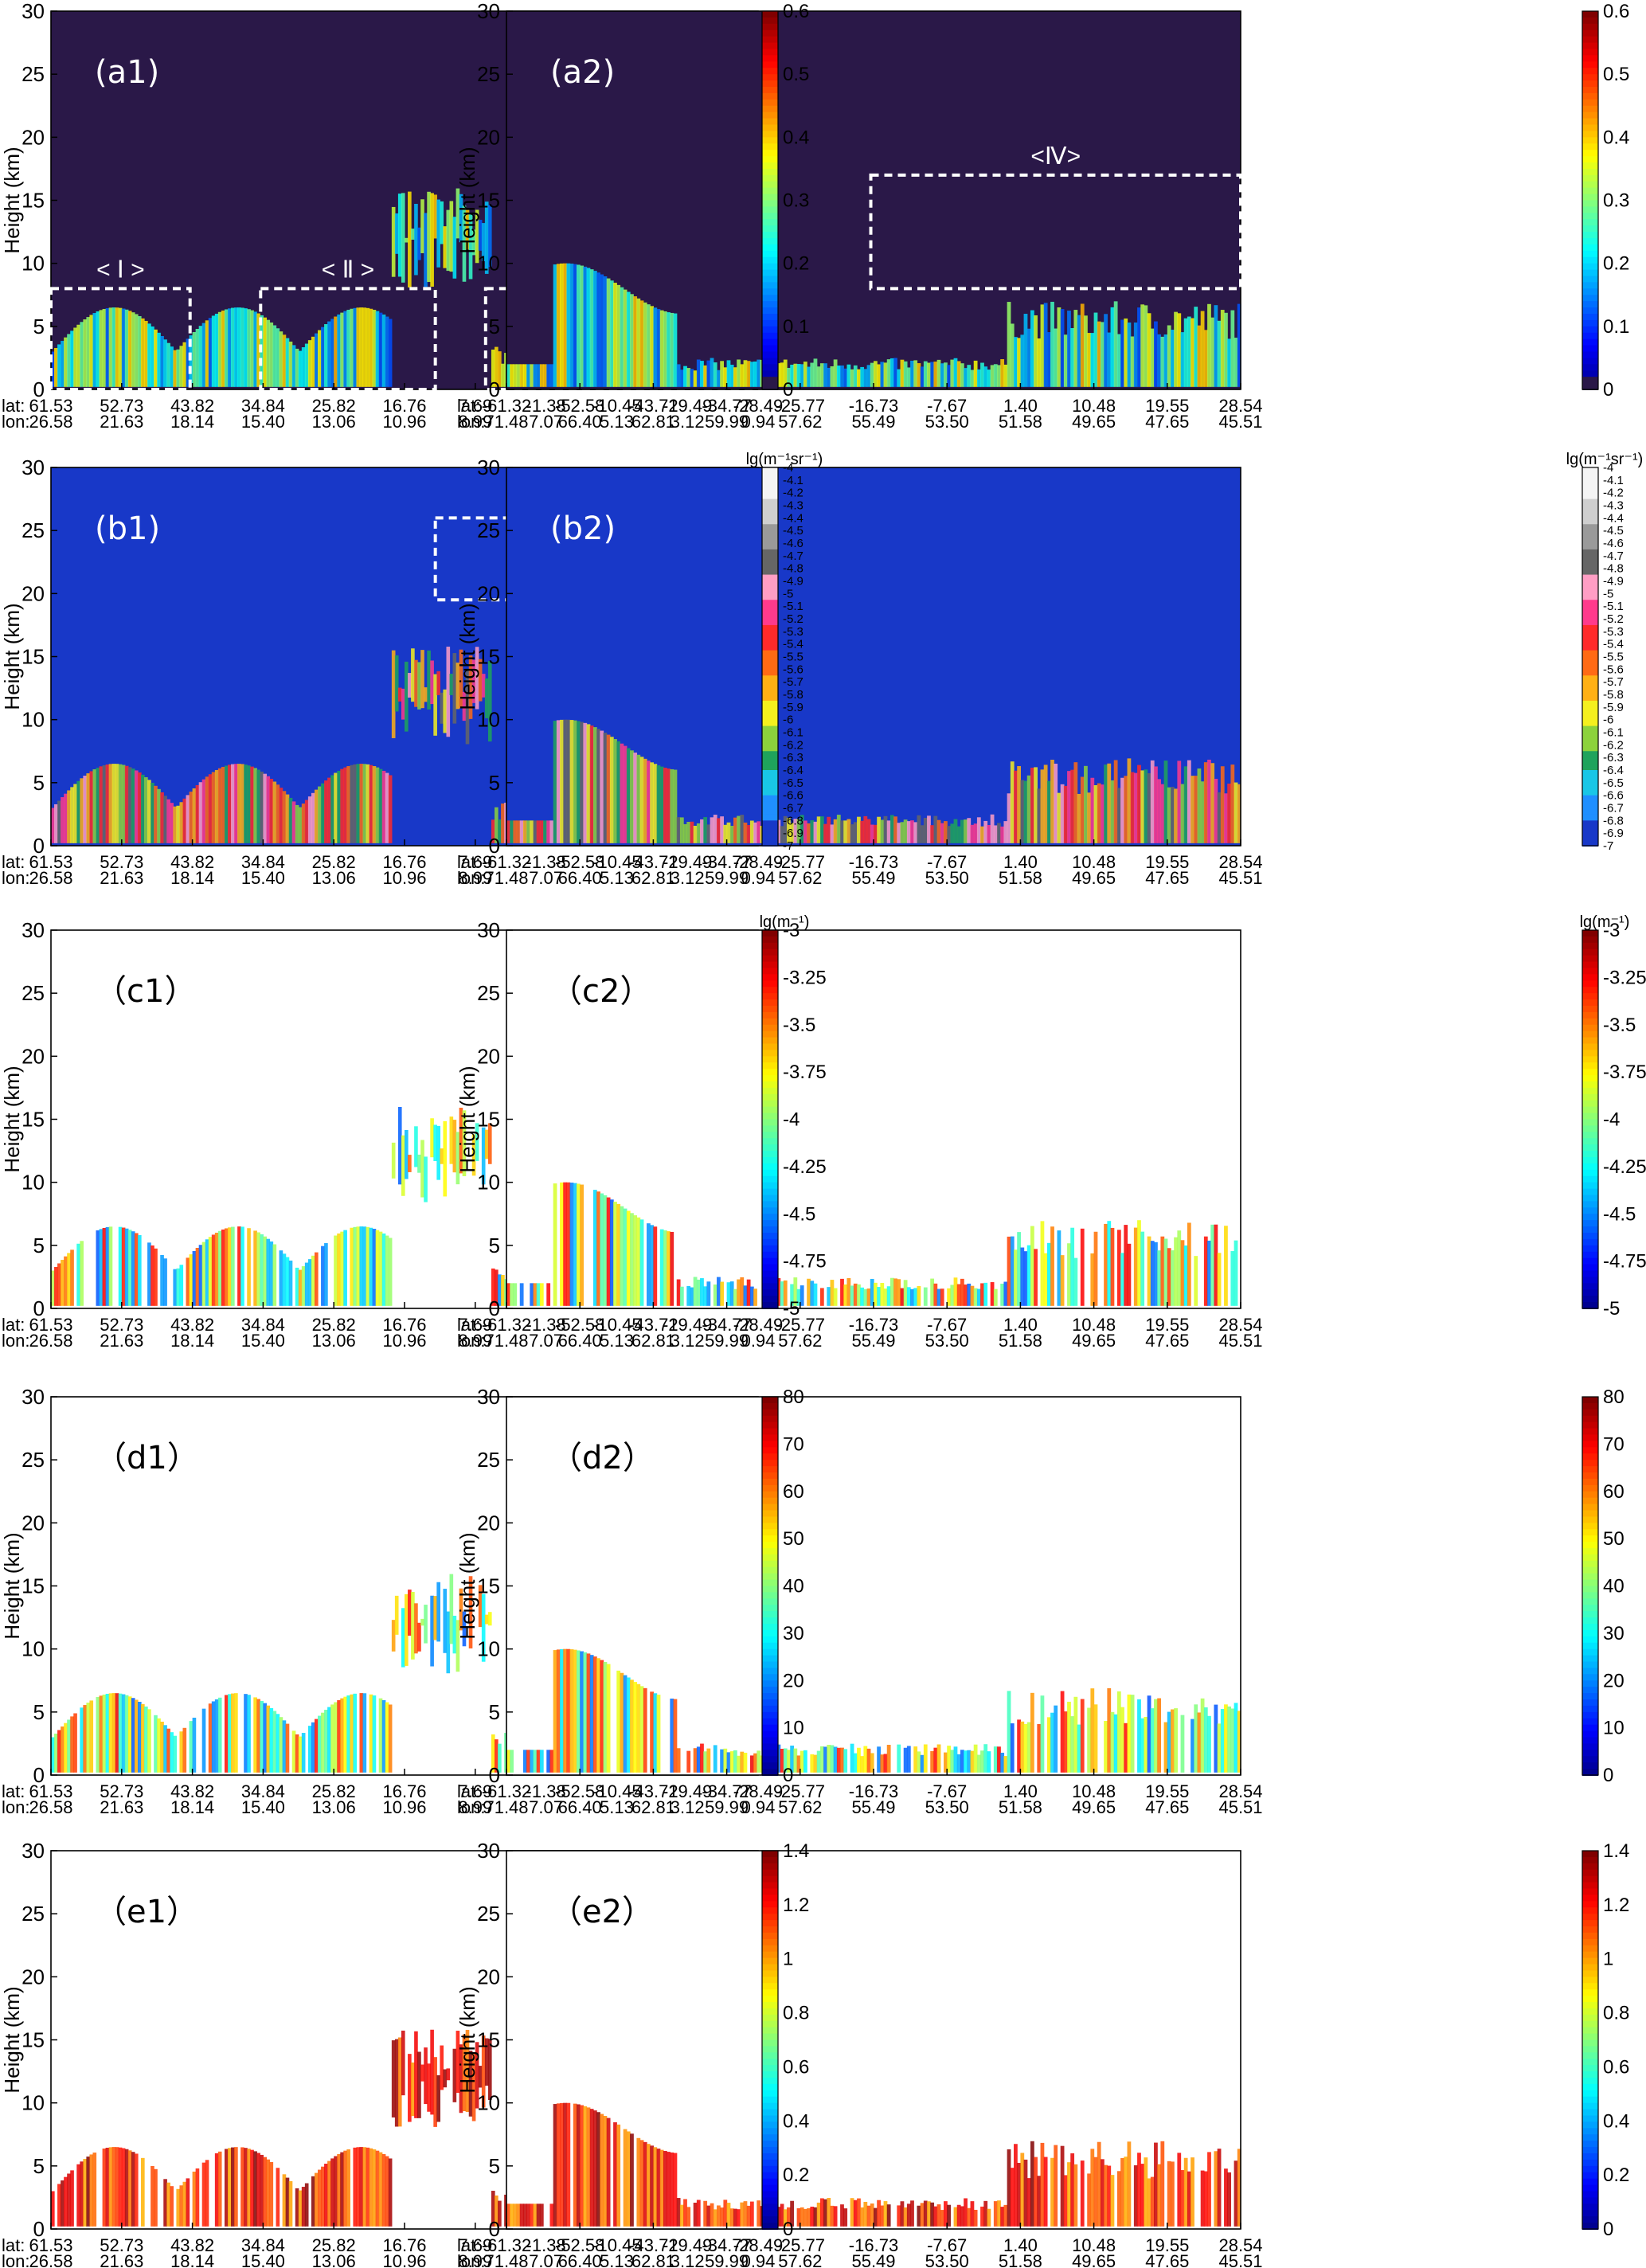 Image resolution: width=1646 pixels, height=2268 pixels. I want to click on y-tick-label: 15, so click(33, 657).